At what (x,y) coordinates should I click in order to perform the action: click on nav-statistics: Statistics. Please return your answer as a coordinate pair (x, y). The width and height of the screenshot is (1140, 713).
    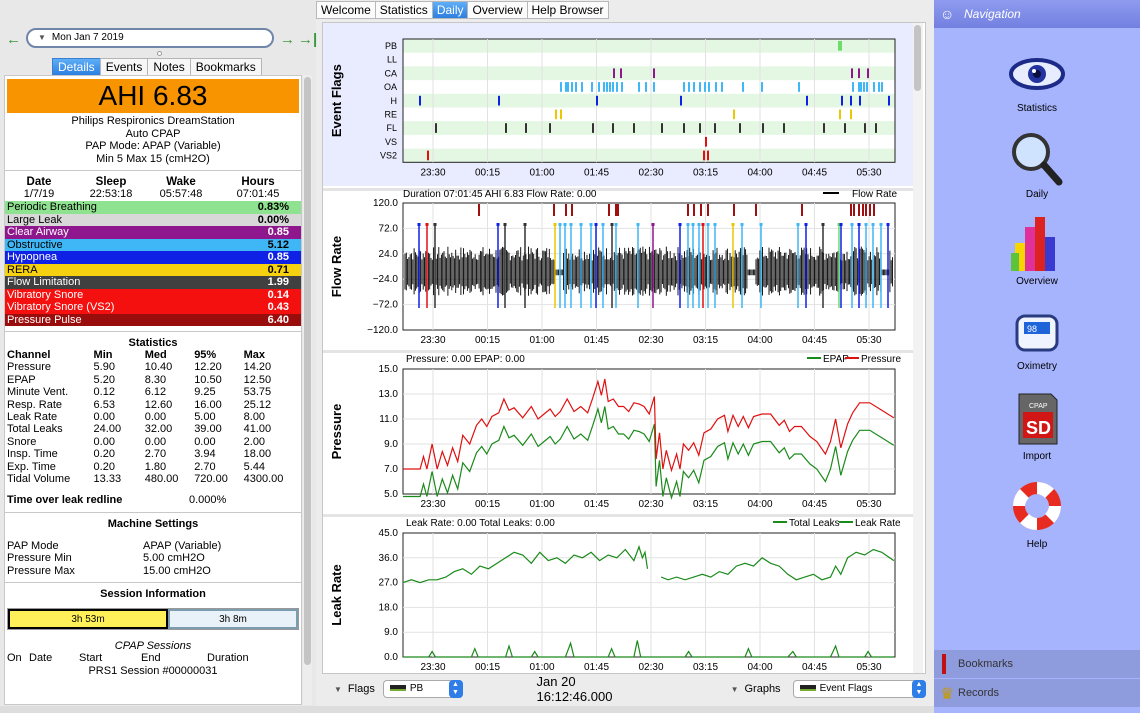
    Looking at the image, I should click on (1037, 83).